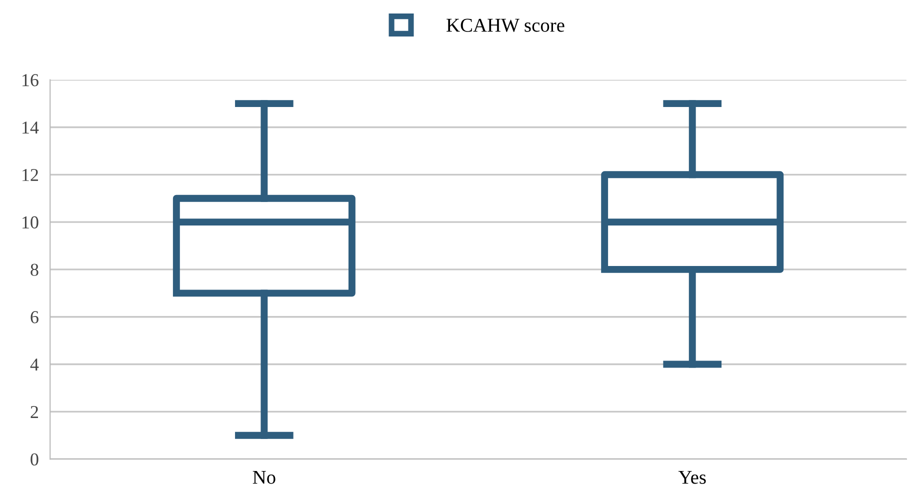 The image size is (911, 499). What do you see at coordinates (34, 270) in the screenshot?
I see `y-tick-label: 8` at bounding box center [34, 270].